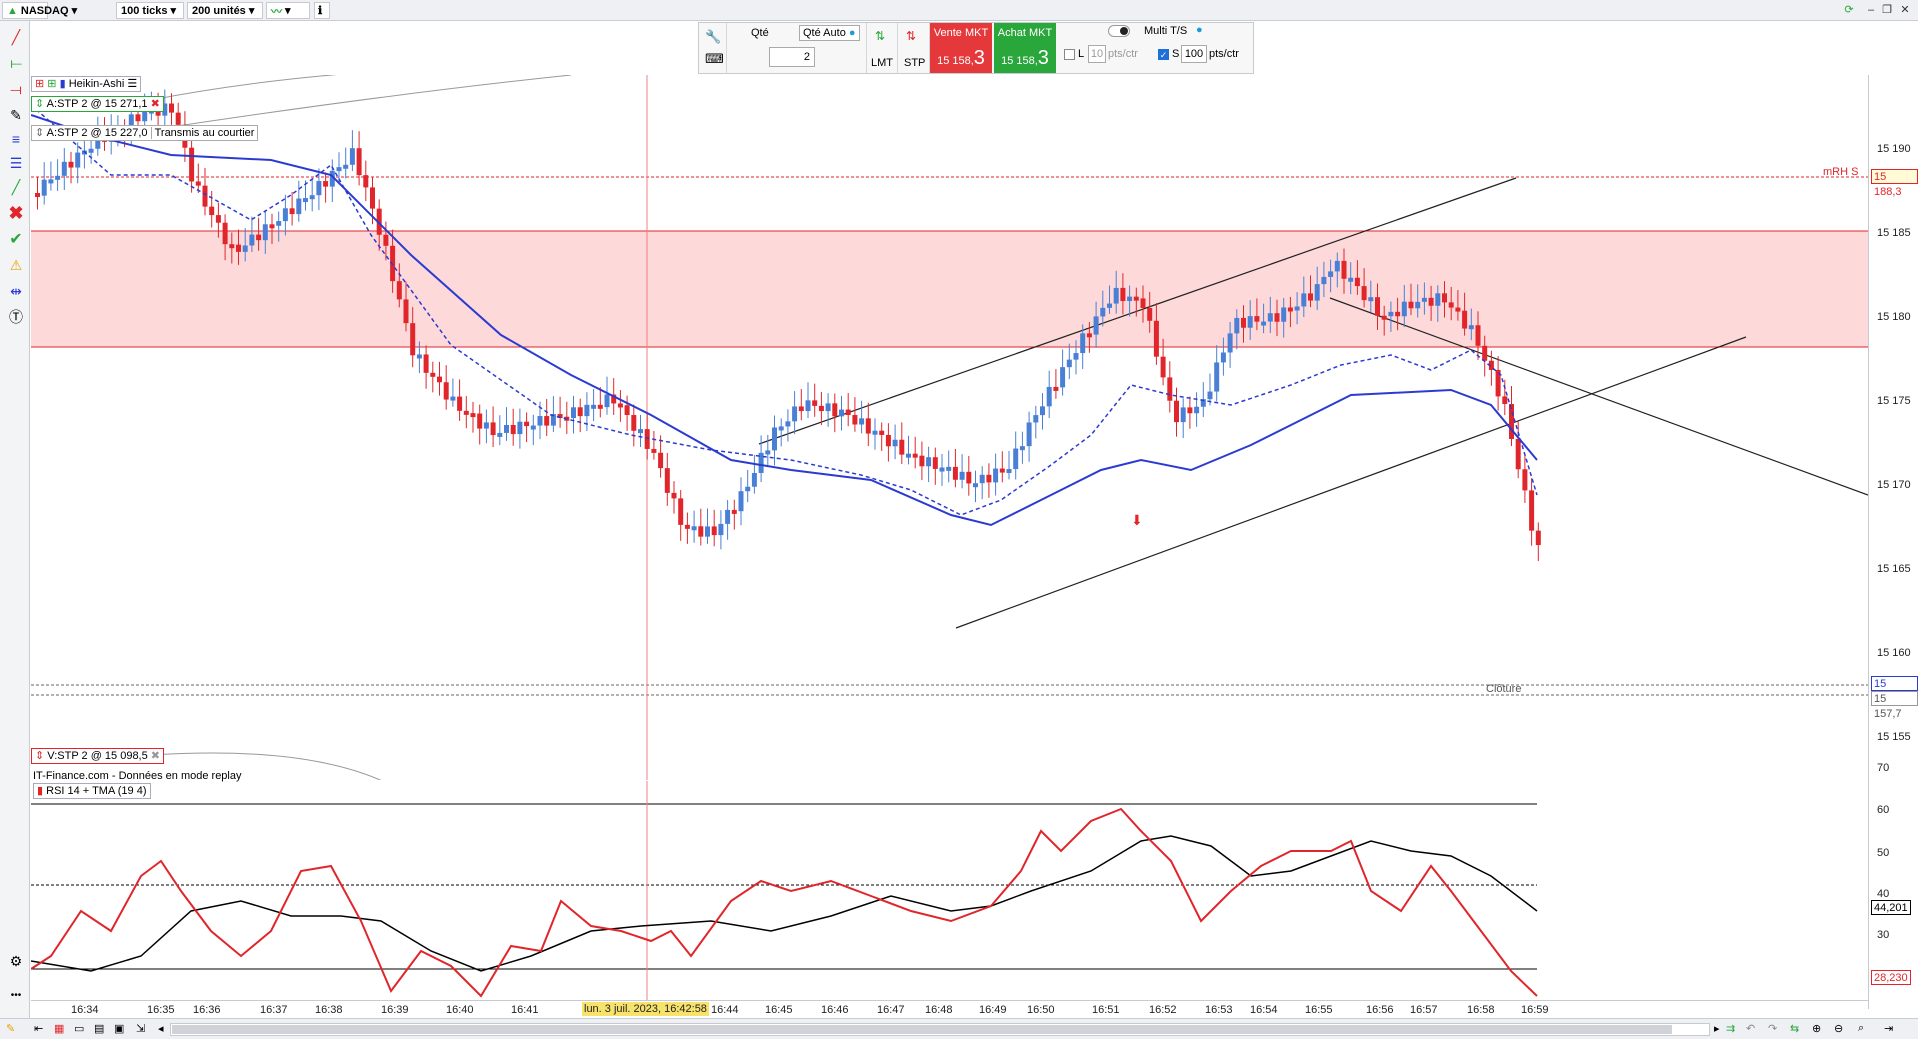 The width and height of the screenshot is (1918, 1039). Describe the element at coordinates (79, 1029) in the screenshot. I see `window-icon: ▭` at that location.